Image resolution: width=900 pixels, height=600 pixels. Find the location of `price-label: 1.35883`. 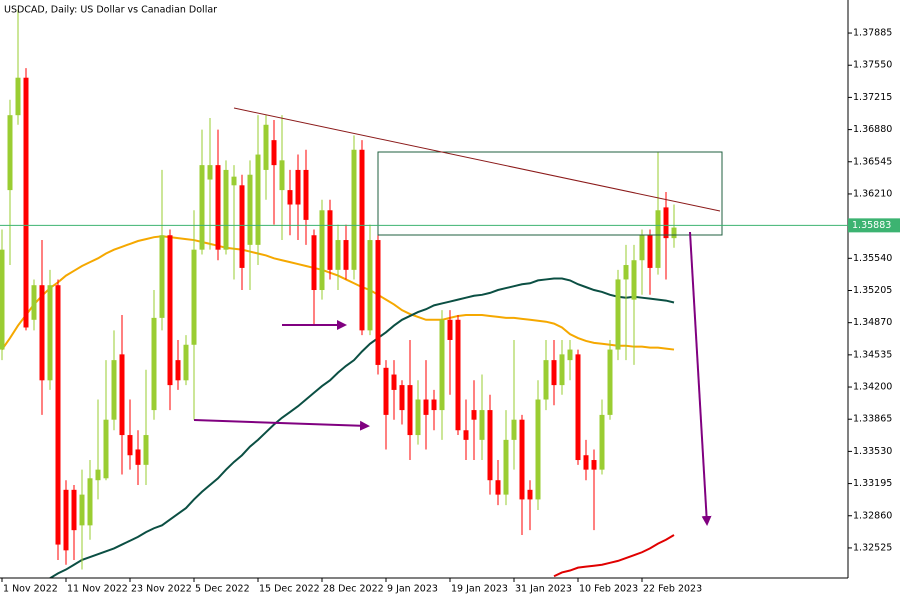

price-label: 1.35883 is located at coordinates (871, 225).